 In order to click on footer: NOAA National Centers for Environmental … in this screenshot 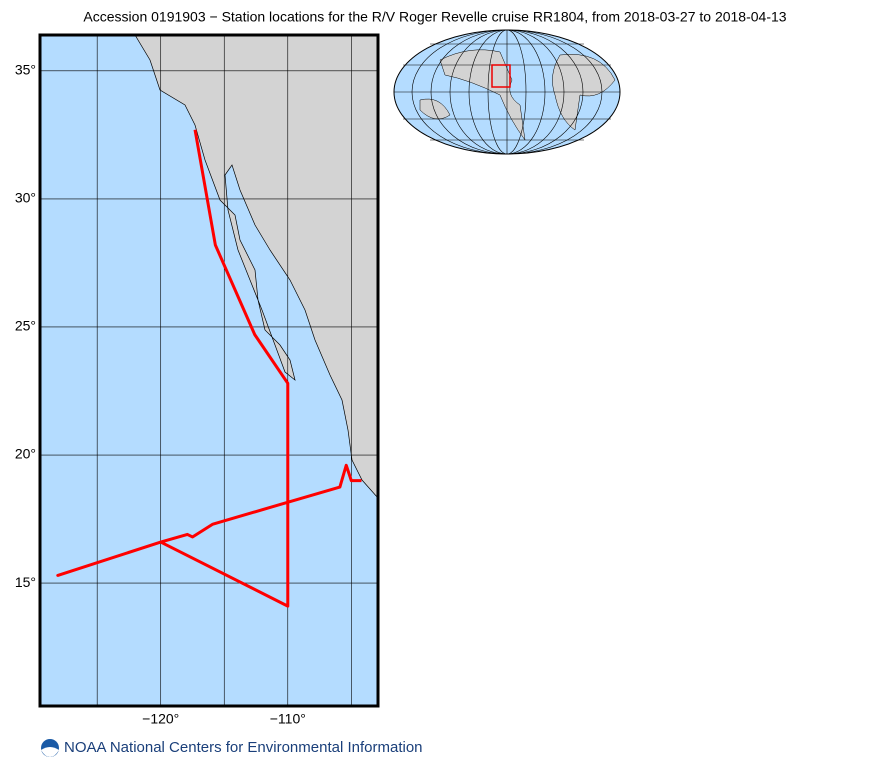, I will do `click(243, 747)`.